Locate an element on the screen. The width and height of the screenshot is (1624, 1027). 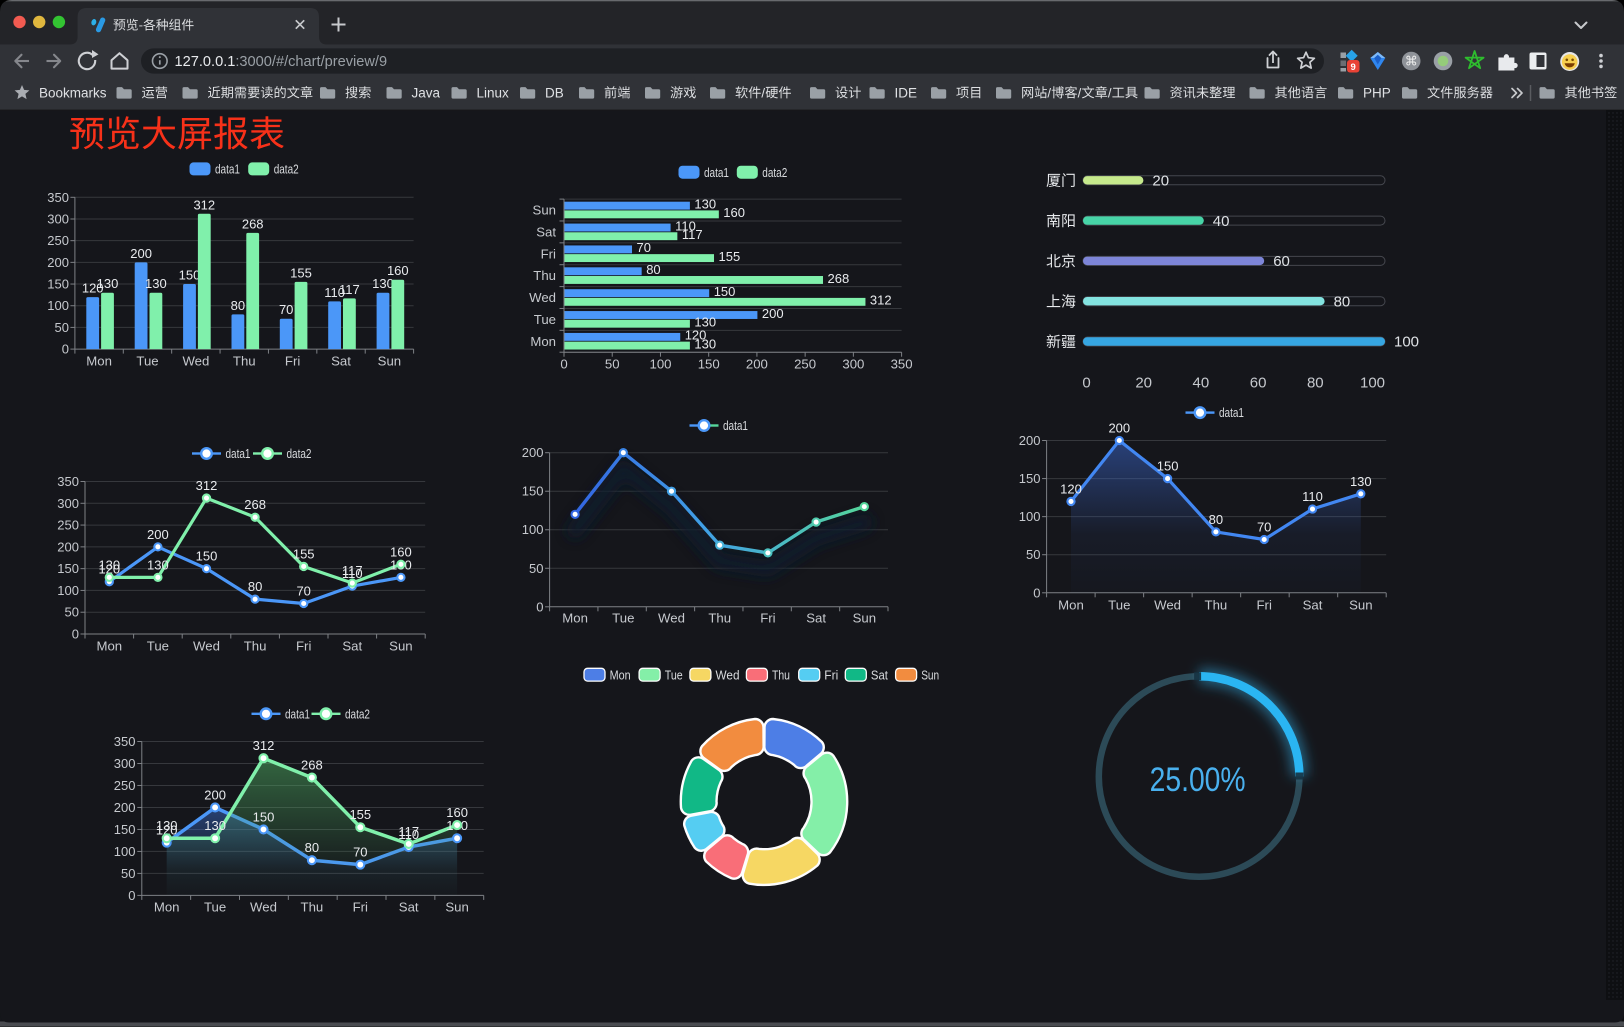
svg-text: 25.00% is located at coordinates (1198, 780).